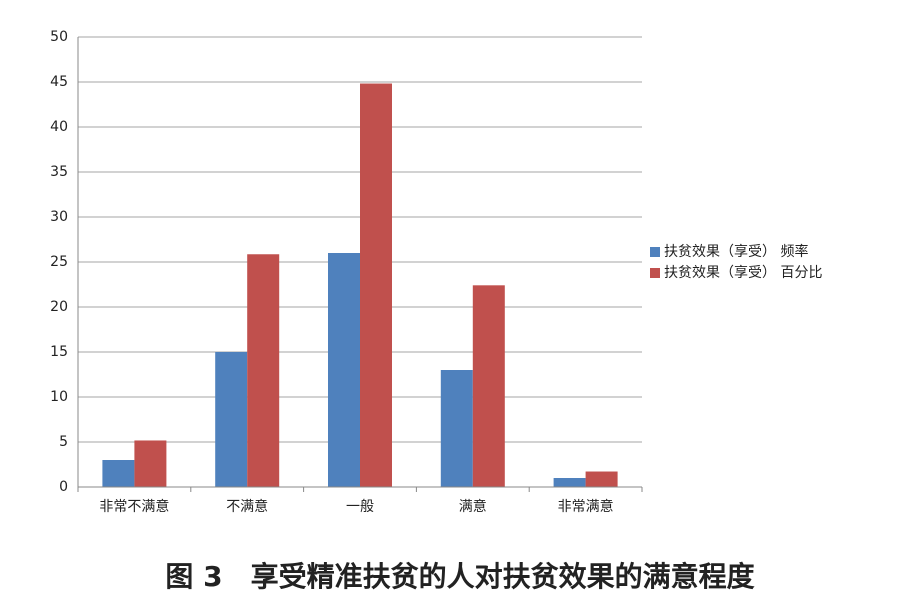 The image size is (902, 604). I want to click on y-tick-label: 15, so click(59, 352).